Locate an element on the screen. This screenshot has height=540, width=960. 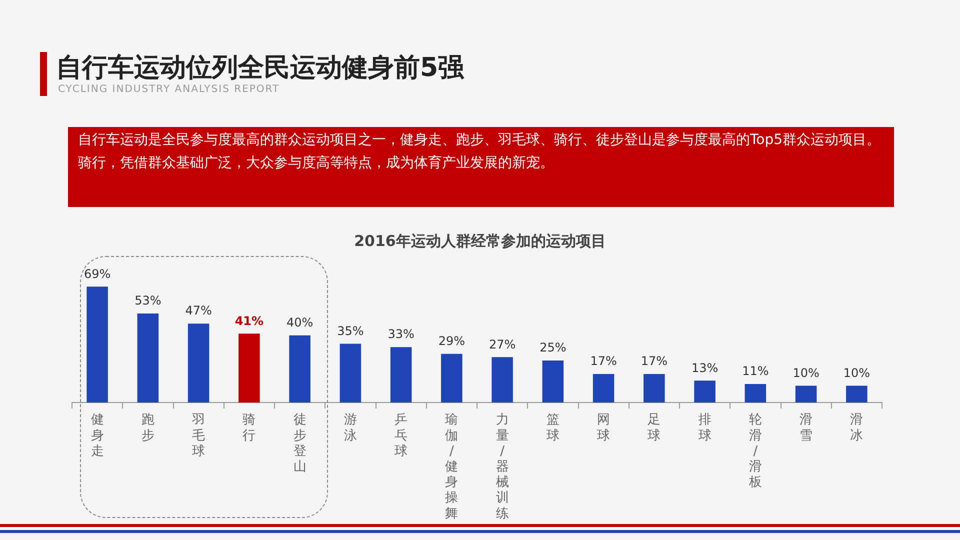
x-tick-label: 羽毛球 is located at coordinates (198, 435).